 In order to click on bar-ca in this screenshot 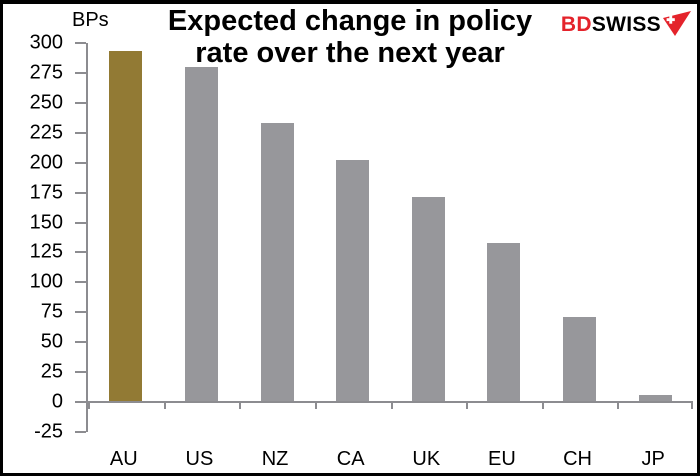, I will do `click(353, 281)`.